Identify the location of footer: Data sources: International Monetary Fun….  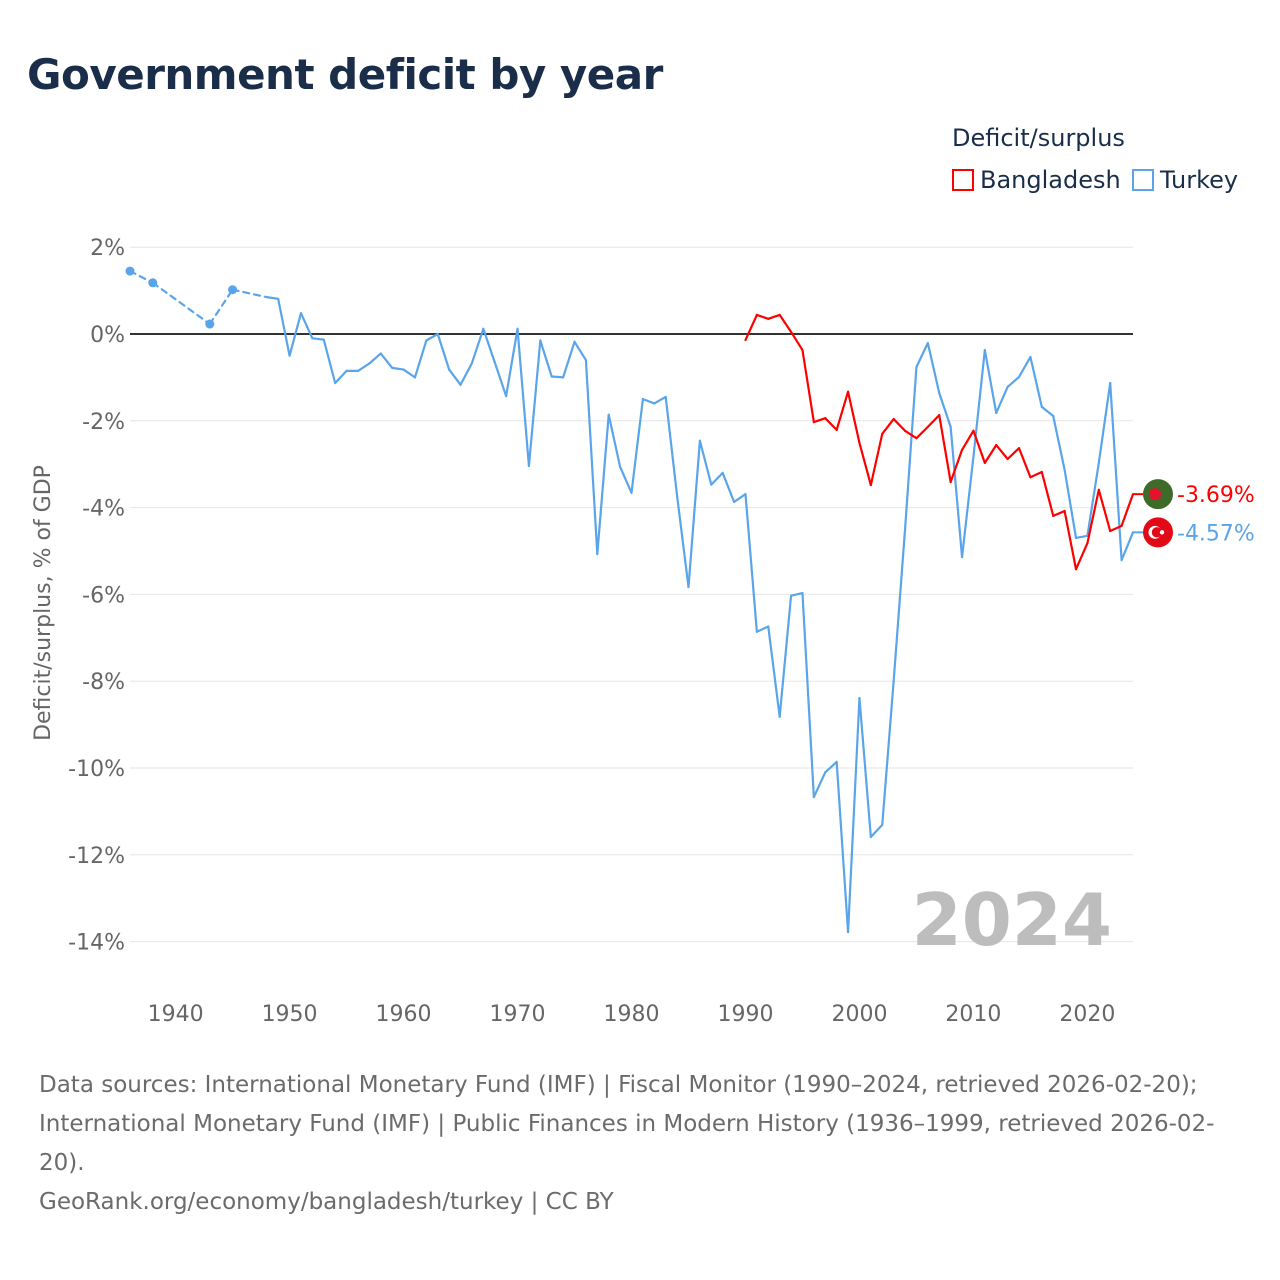
(639, 1144).